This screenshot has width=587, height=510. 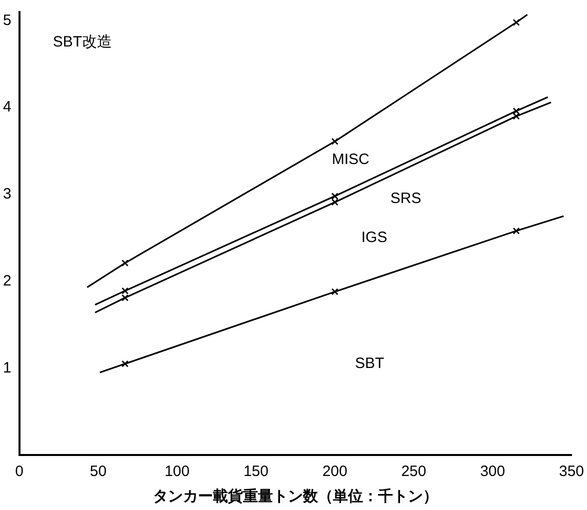 I want to click on annotation: MISC, so click(x=351, y=159).